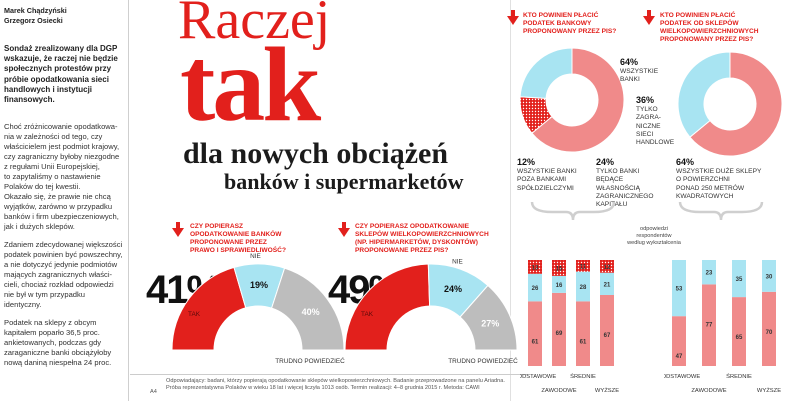  What do you see at coordinates (63, 244) in the screenshot?
I see `text-line: Zdaniem zdecydowanej większości` at bounding box center [63, 244].